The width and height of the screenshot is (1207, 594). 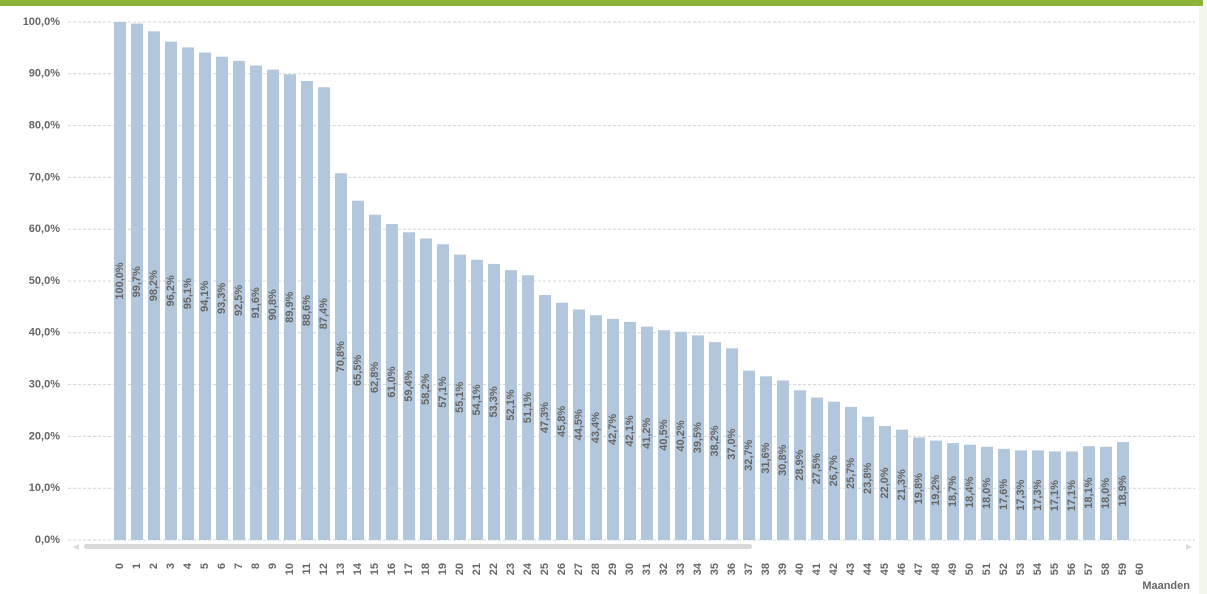 I want to click on data-label: 37,0%, so click(x=732, y=443).